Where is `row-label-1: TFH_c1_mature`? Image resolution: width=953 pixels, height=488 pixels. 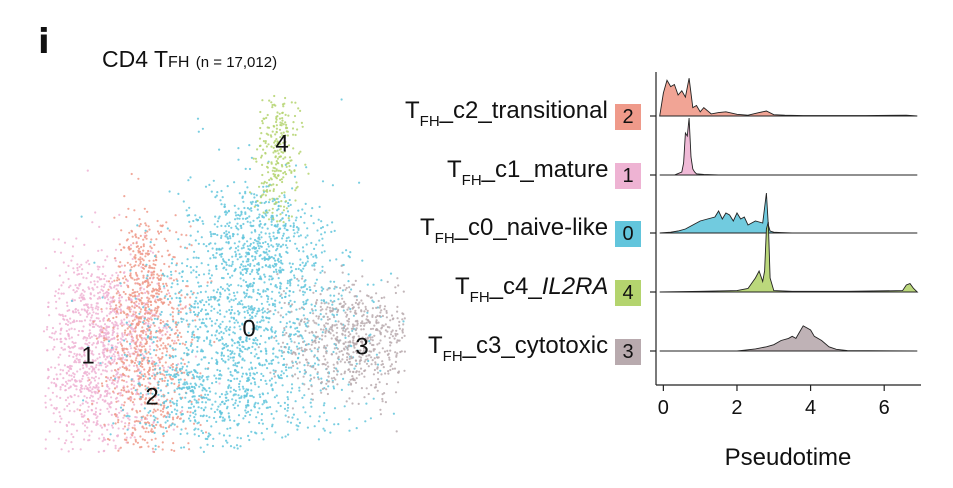 row-label-1: TFH_c1_mature is located at coordinates (528, 172).